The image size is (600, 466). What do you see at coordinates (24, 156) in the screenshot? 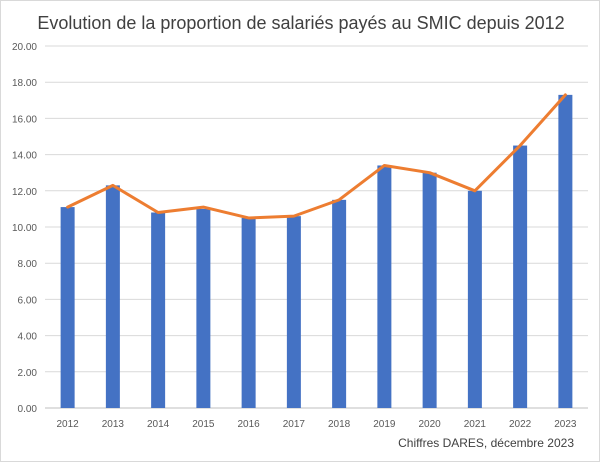
I see `y-tick-label: 14.00` at bounding box center [24, 156].